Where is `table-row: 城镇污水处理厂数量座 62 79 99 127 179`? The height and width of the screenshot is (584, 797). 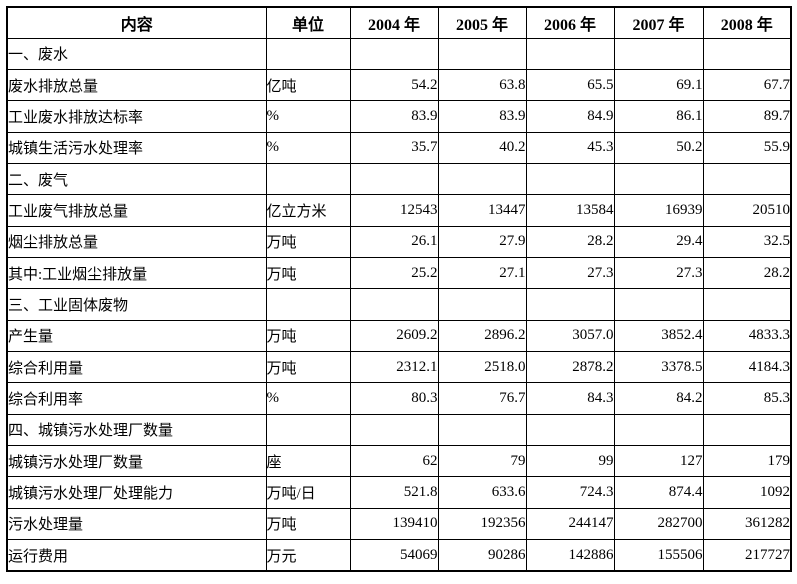
table-row: 城镇污水处理厂数量座 62 79 99 127 179 is located at coordinates (399, 461).